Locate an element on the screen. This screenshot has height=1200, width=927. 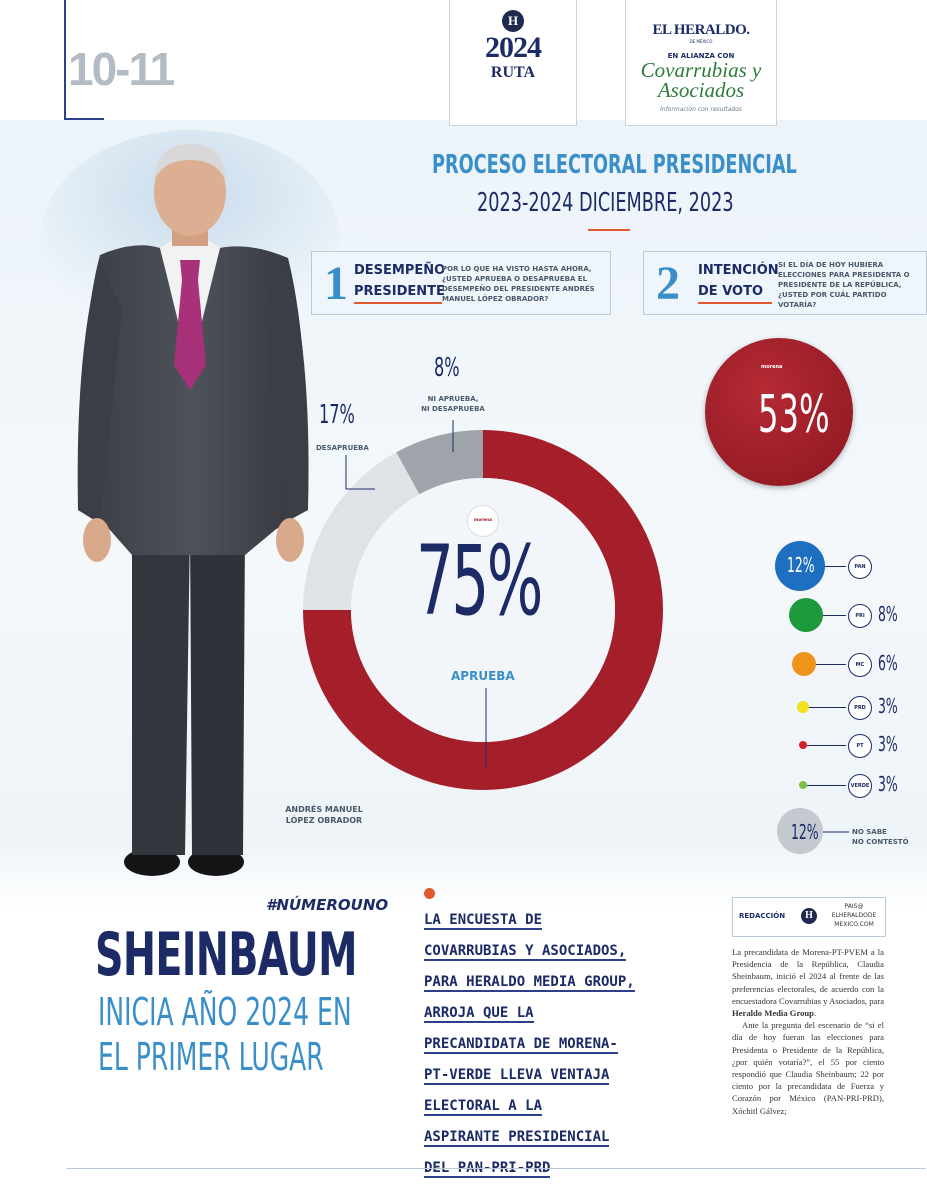
aprueba-percent: 75% is located at coordinates (479, 581).